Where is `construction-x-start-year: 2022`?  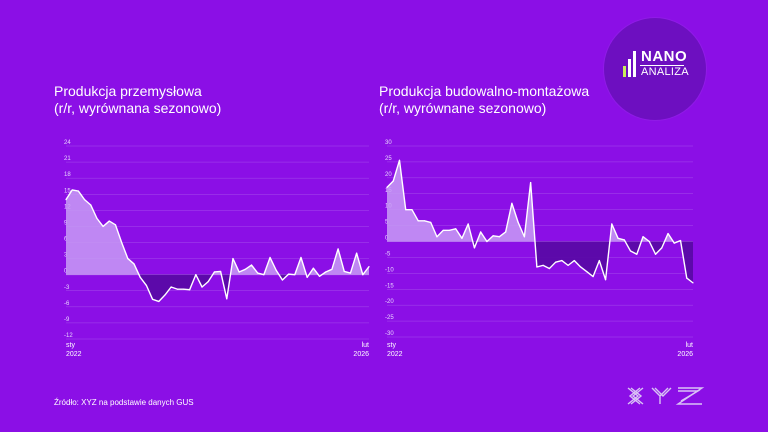 construction-x-start-year: 2022 is located at coordinates (395, 354).